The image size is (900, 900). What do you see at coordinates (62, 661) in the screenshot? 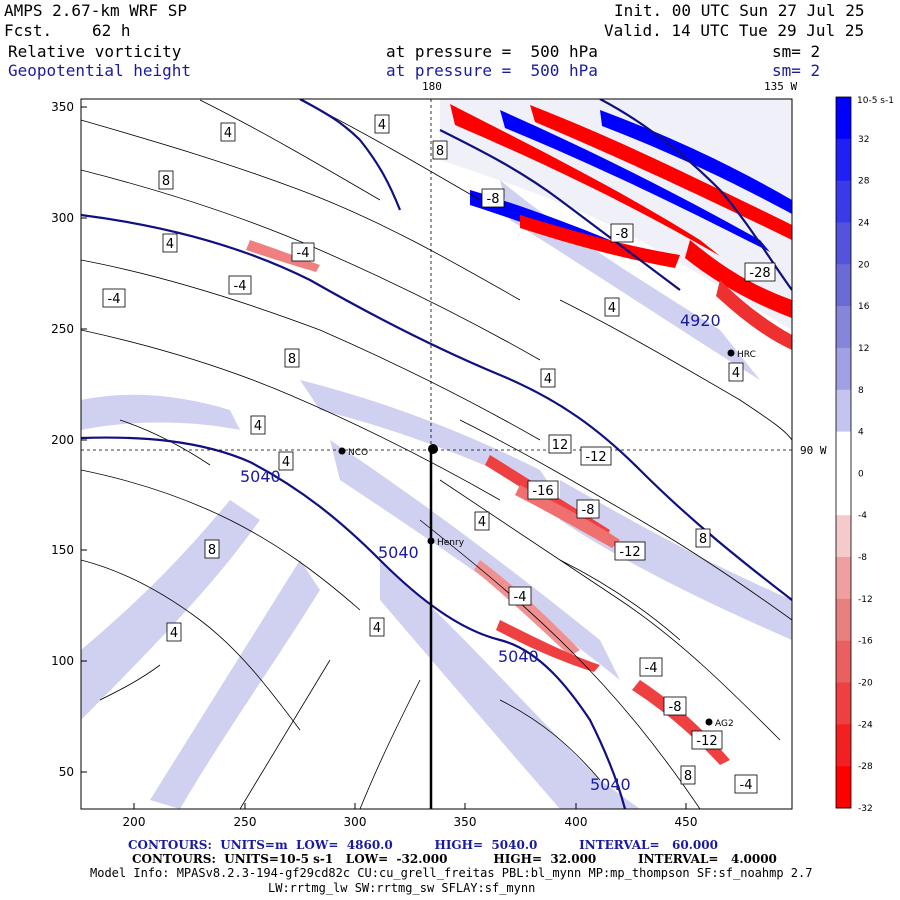
I see `y-tick-label: 100` at bounding box center [62, 661].